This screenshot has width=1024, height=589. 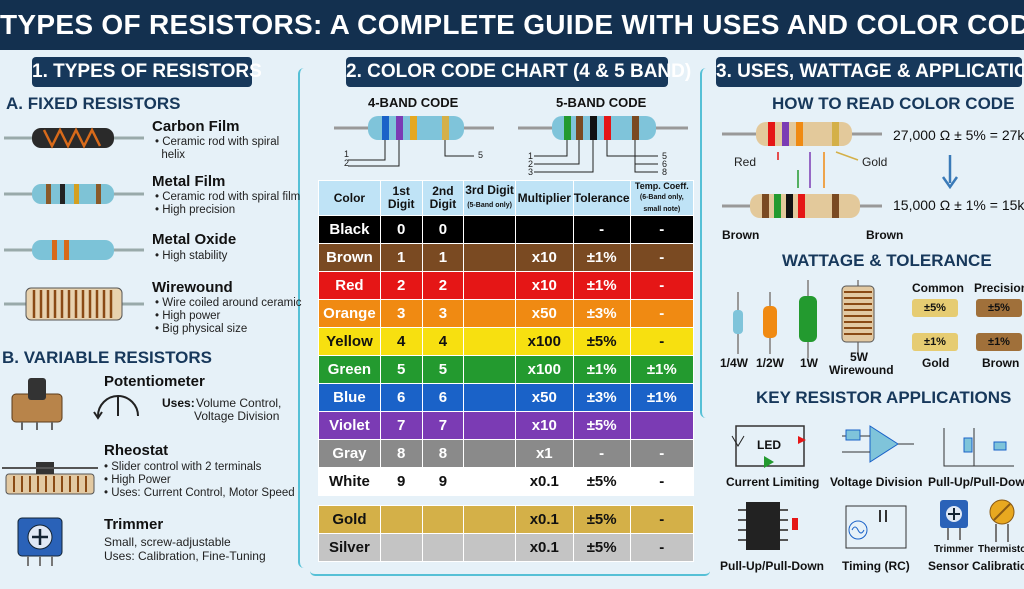 I want to click on read-example-2-value: 15,000 Ω ± 1% = 15kΩ, so click(x=958, y=205).